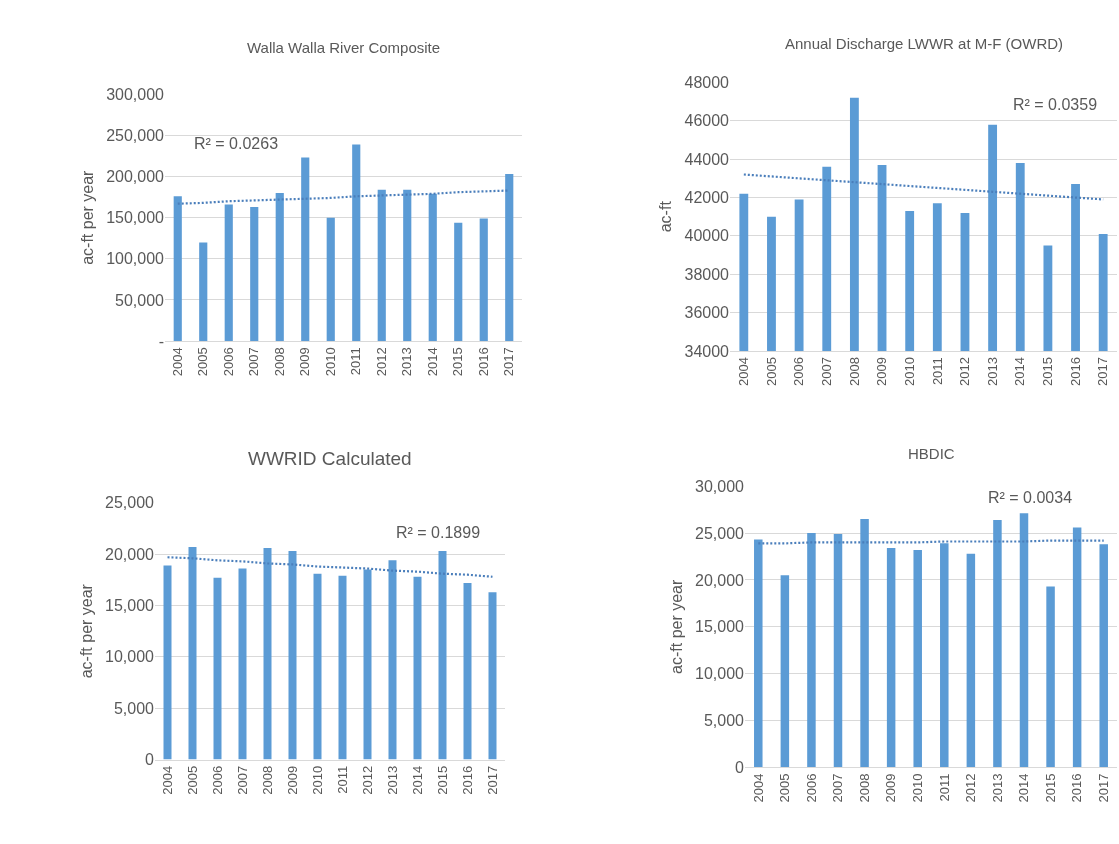 This screenshot has width=1119, height=844. I want to click on x-tick-label: 2012, so click(971, 788).